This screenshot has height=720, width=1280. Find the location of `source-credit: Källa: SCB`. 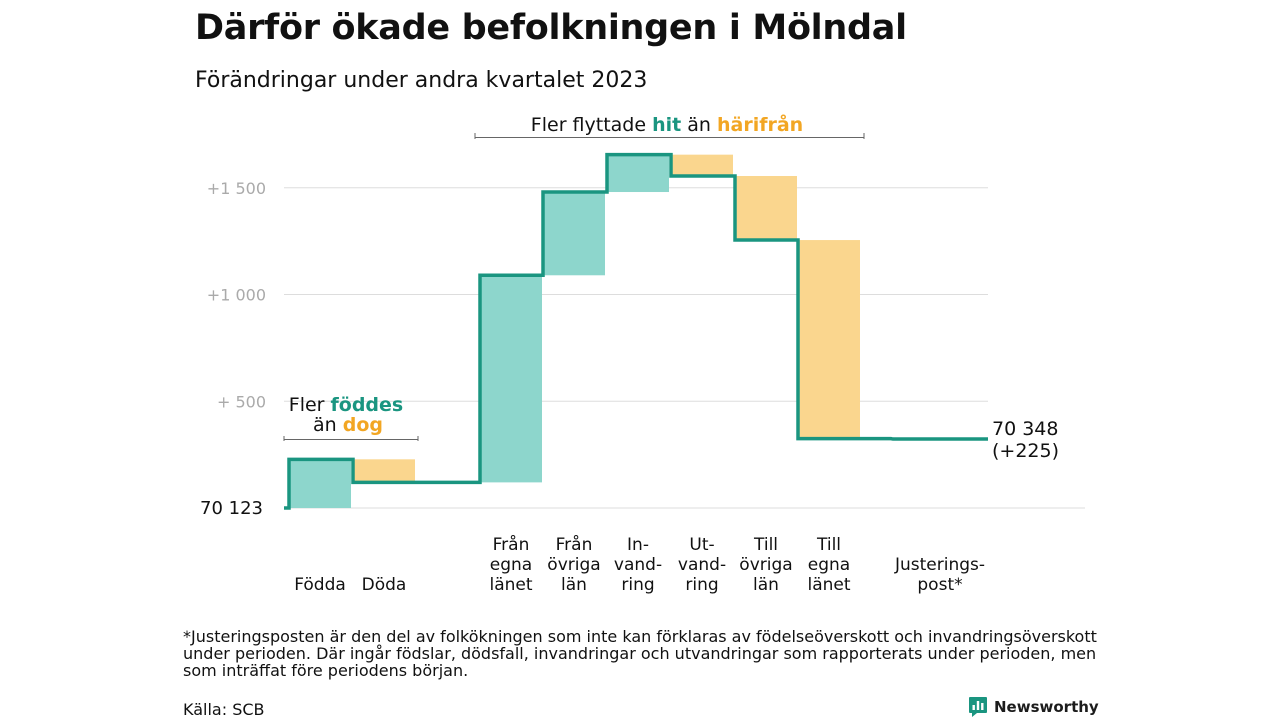

source-credit: Källa: SCB is located at coordinates (224, 709).